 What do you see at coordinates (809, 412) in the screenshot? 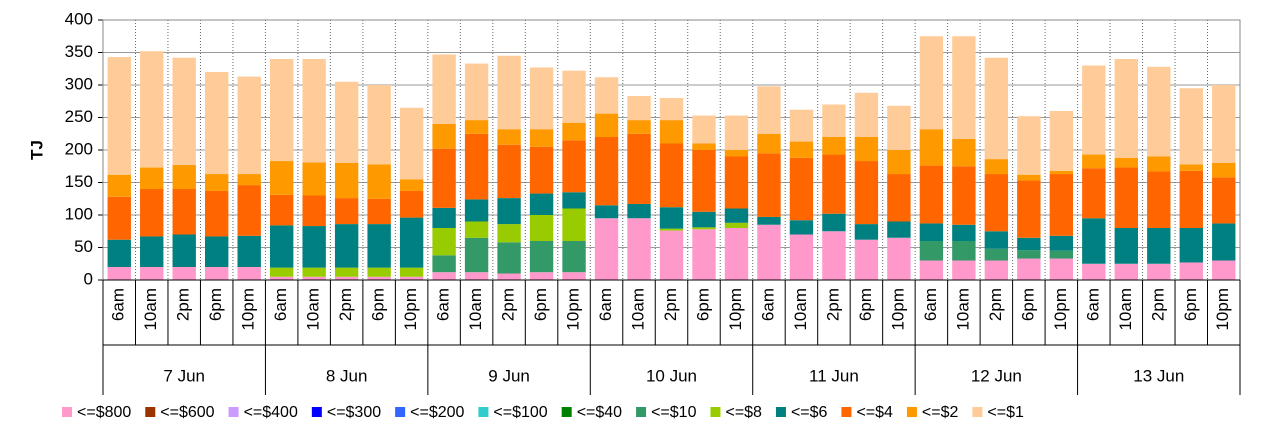
I see `legend-label: <=$6` at bounding box center [809, 412].